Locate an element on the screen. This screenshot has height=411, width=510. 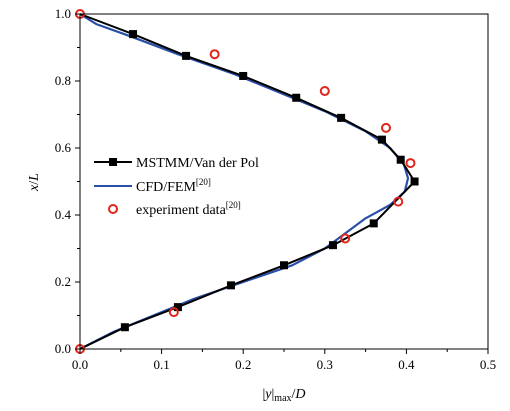
x-tick-label: 0.4 is located at coordinates (406, 364).